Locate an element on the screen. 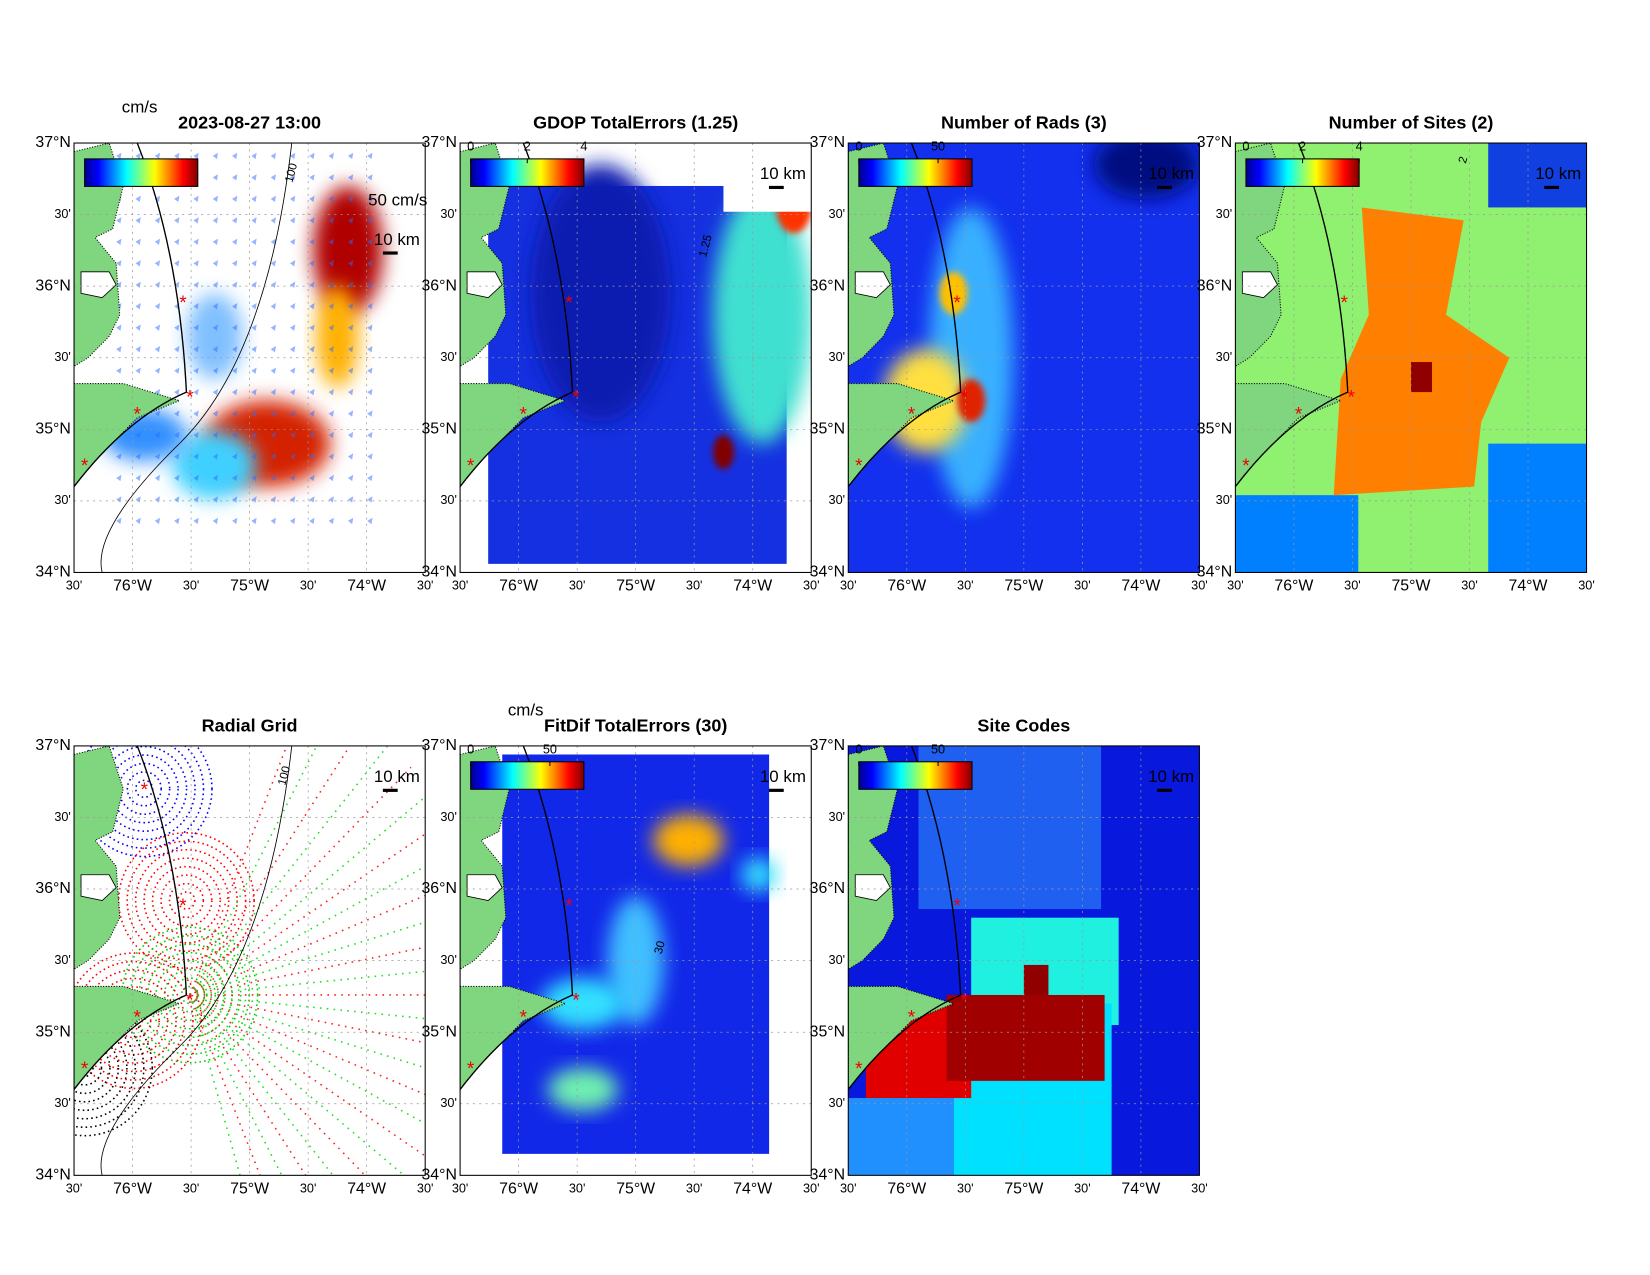  vector-scale-label: 50 cm/s is located at coordinates (397, 200).